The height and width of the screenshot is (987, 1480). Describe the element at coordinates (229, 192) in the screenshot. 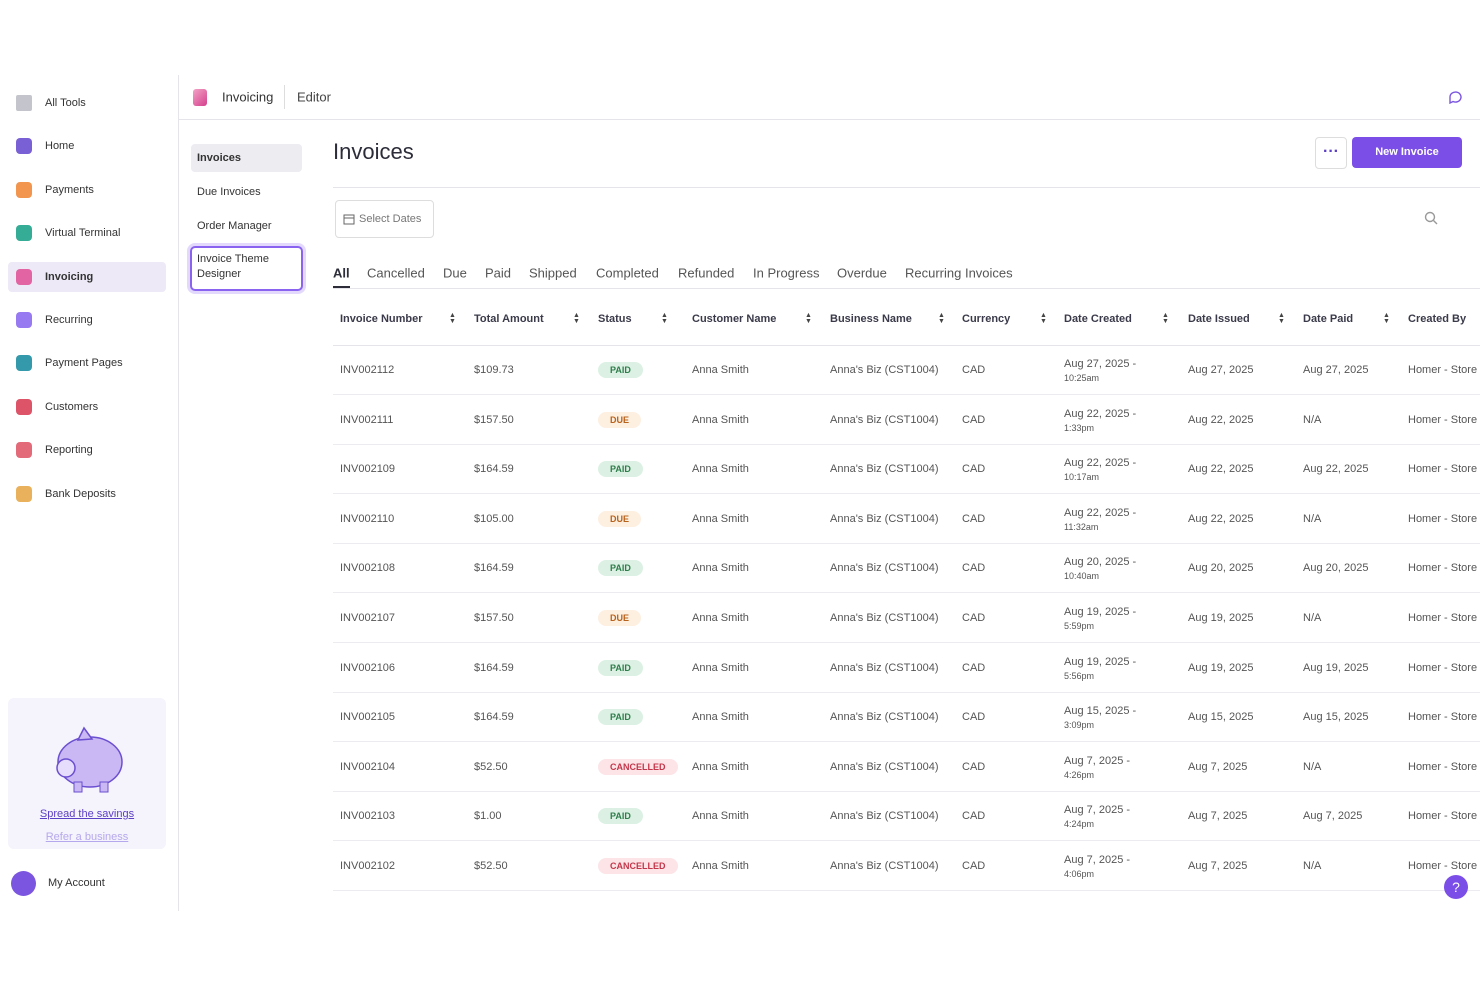

I see `subnav-item: Due Invoices` at that location.